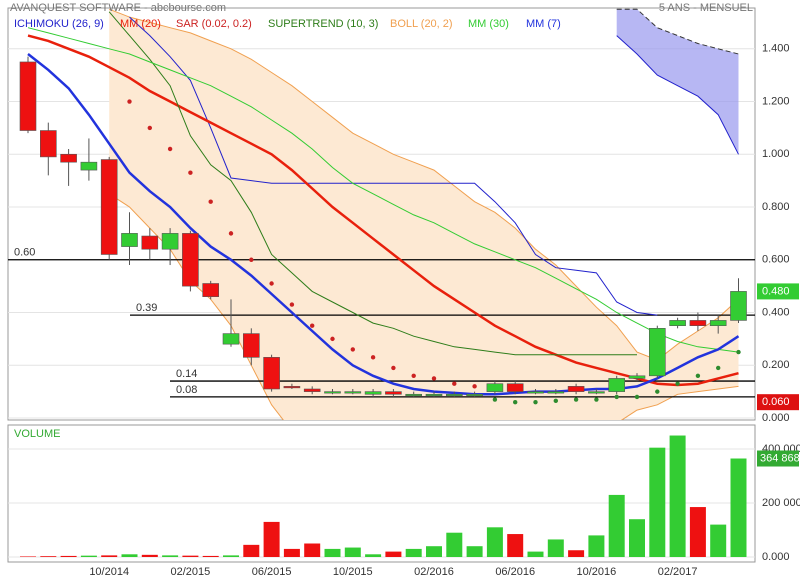 This screenshot has width=800, height=580. Describe the element at coordinates (140, 24) in the screenshot. I see `legend-entry: MM (20)` at that location.